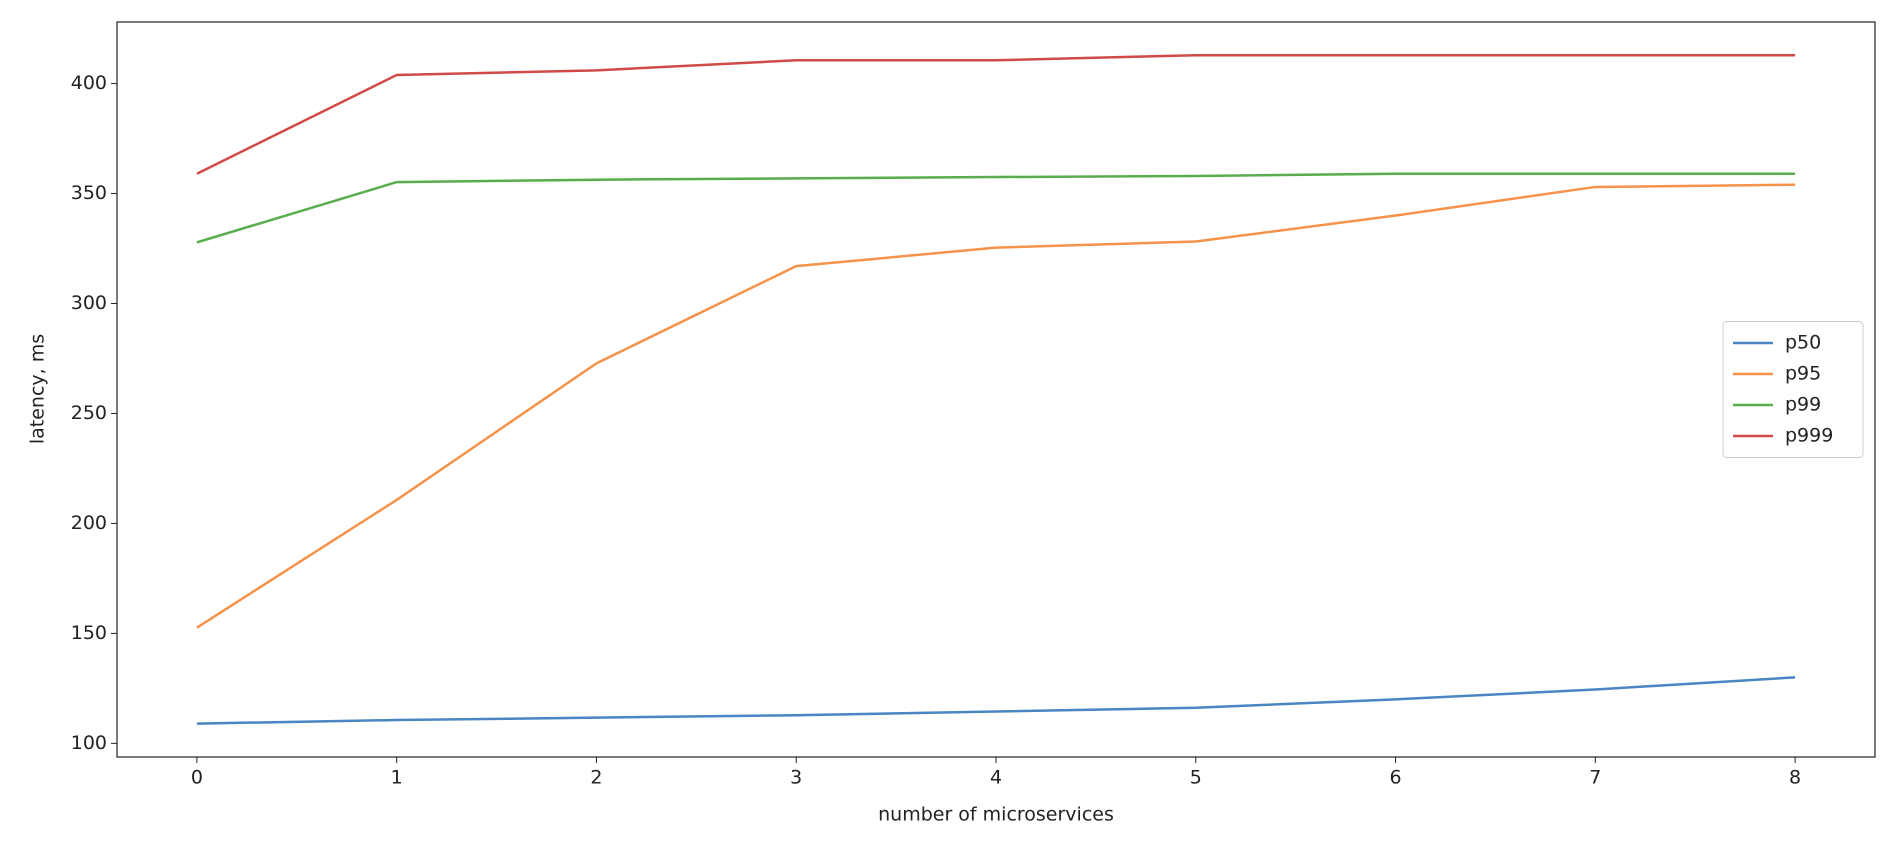 The image size is (1904, 842). Describe the element at coordinates (996, 815) in the screenshot. I see `x-axis-label: number of microservices` at that location.